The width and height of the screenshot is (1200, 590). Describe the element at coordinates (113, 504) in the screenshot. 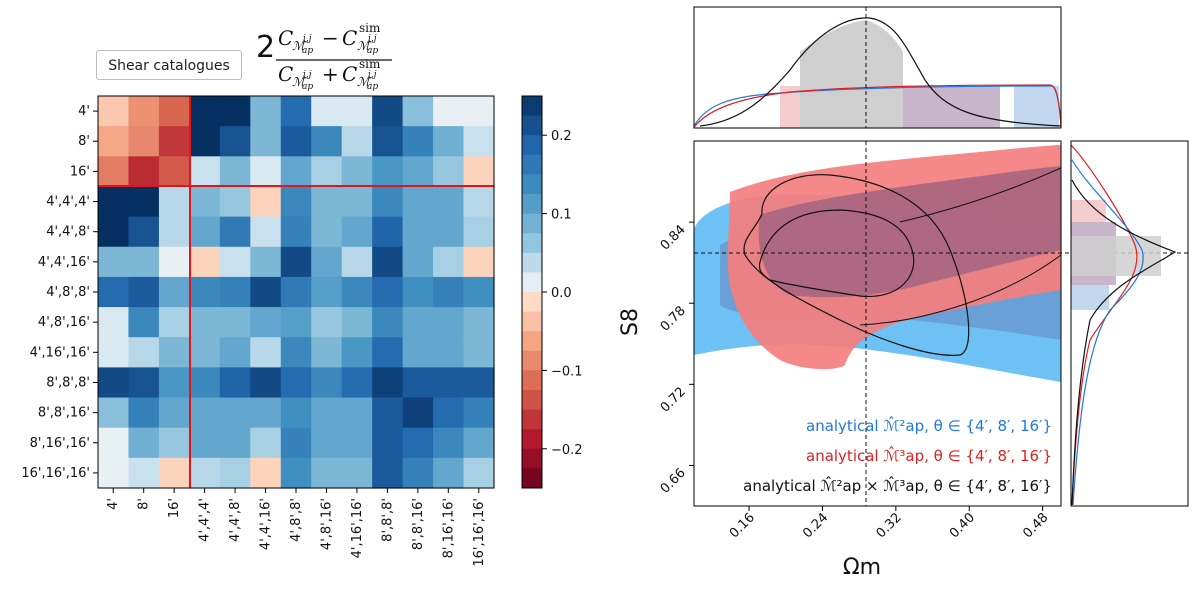

I see `heatmap-col-label: 4'` at that location.